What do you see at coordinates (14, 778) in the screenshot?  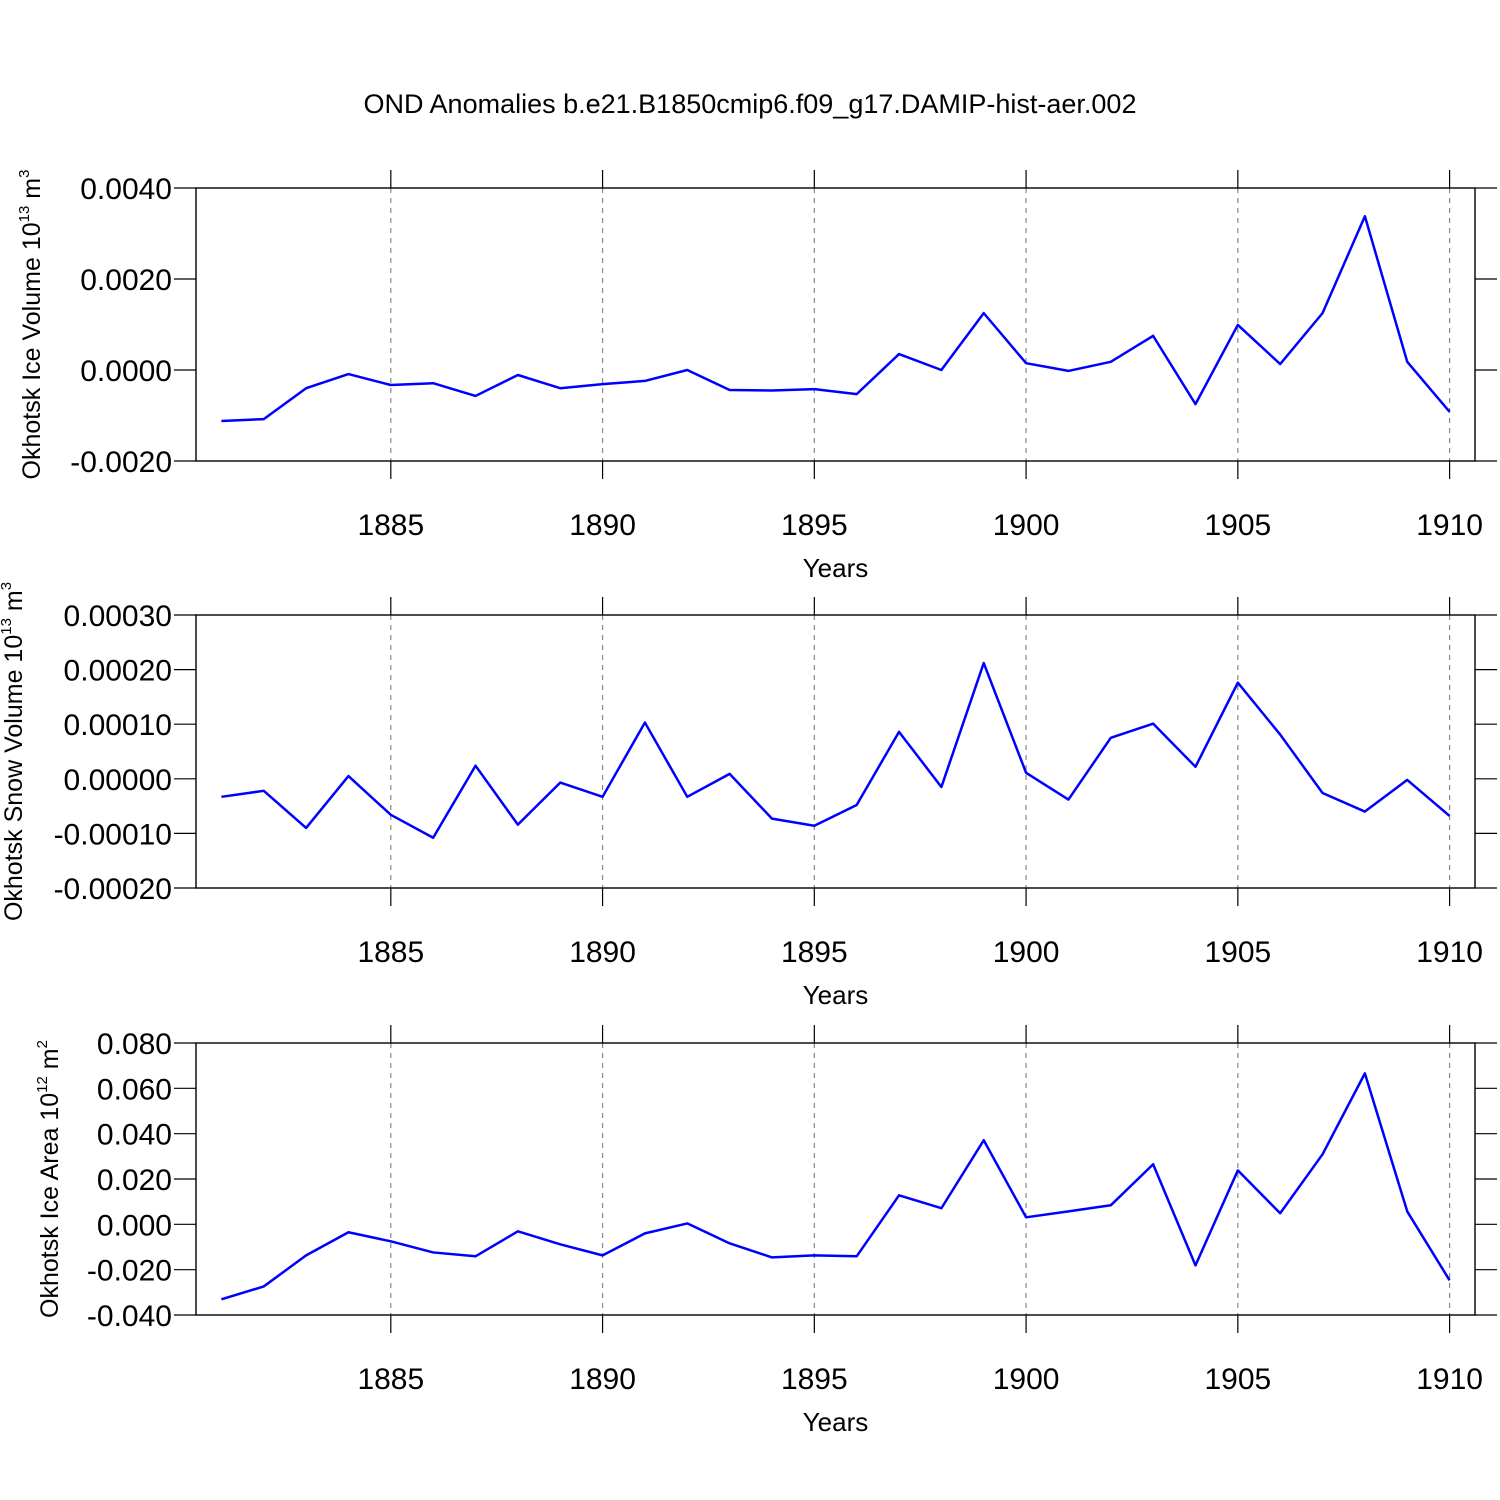 I see `y-axis-title-part: Okhotsk Snow Volume 10` at bounding box center [14, 778].